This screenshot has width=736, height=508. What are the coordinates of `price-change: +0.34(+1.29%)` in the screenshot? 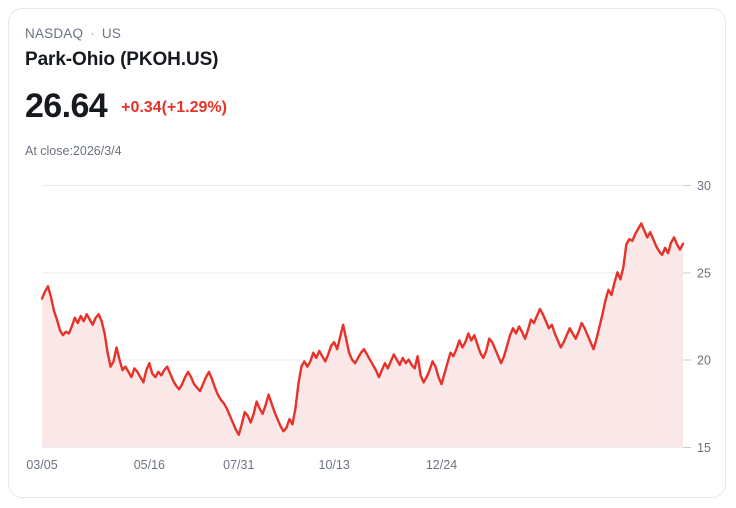 It's located at (174, 107).